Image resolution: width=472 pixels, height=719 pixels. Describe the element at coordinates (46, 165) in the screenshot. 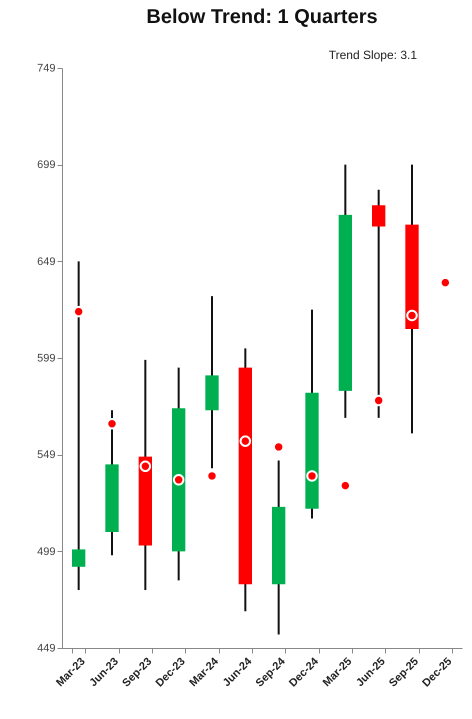

I see `y-tick-label: 699` at that location.